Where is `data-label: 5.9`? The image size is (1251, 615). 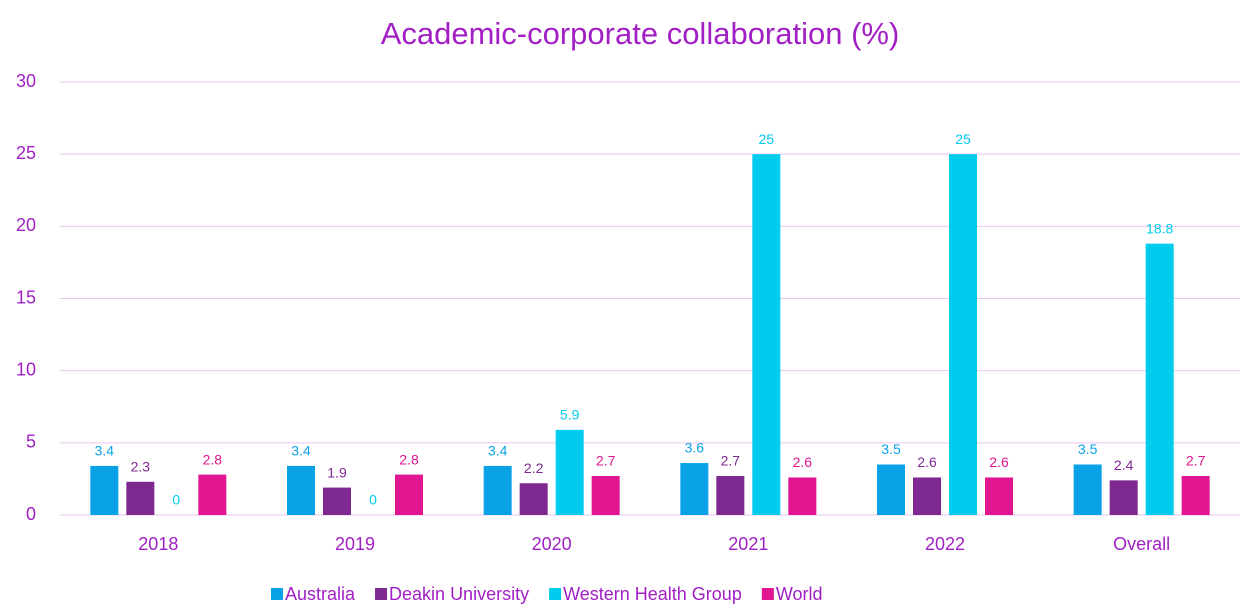 data-label: 5.9 is located at coordinates (570, 415).